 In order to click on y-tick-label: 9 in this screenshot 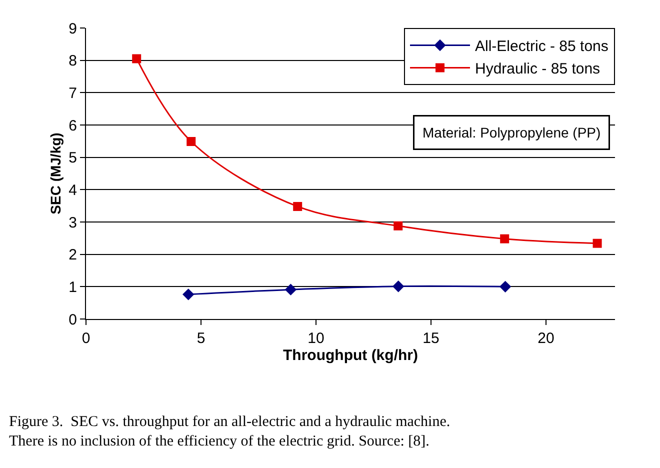, I will do `click(72, 29)`.